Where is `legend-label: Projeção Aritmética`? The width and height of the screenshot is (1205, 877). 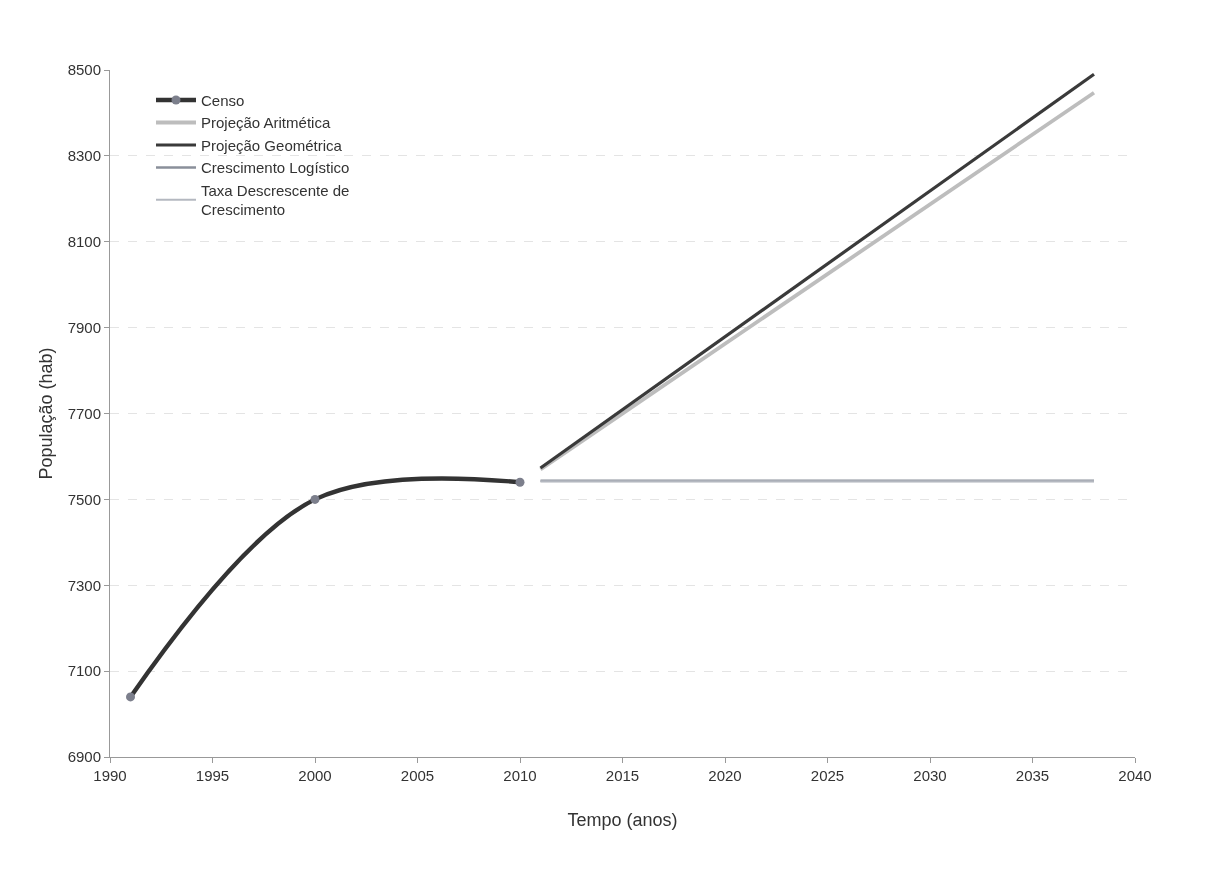
legend-label: Projeção Aritmética is located at coordinates (266, 123).